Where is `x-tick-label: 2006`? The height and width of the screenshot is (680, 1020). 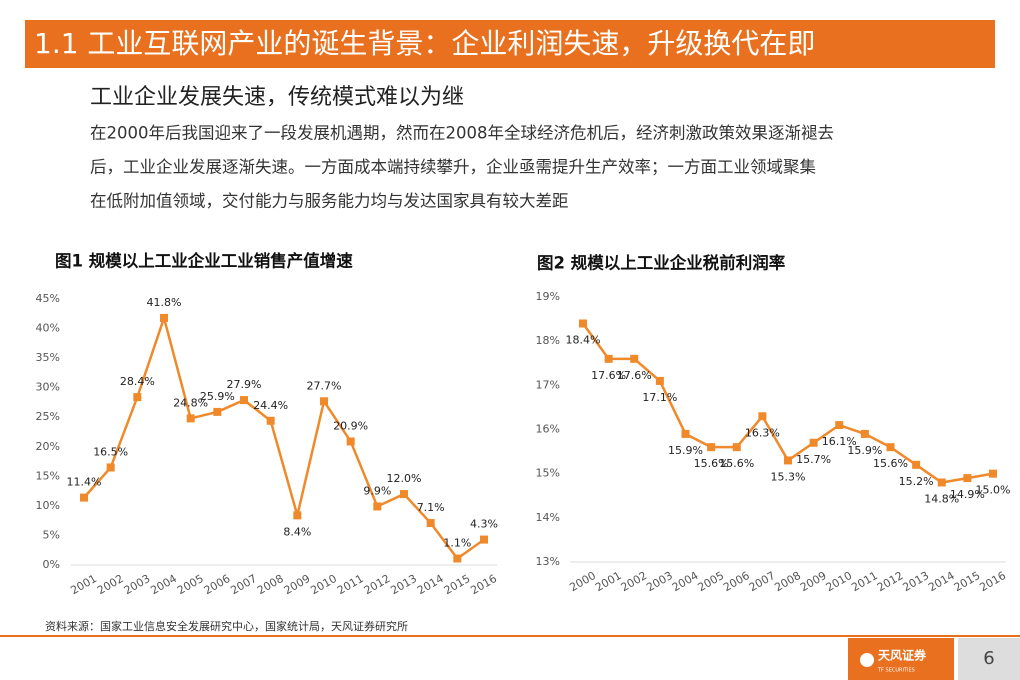
x-tick-label: 2006 is located at coordinates (217, 584).